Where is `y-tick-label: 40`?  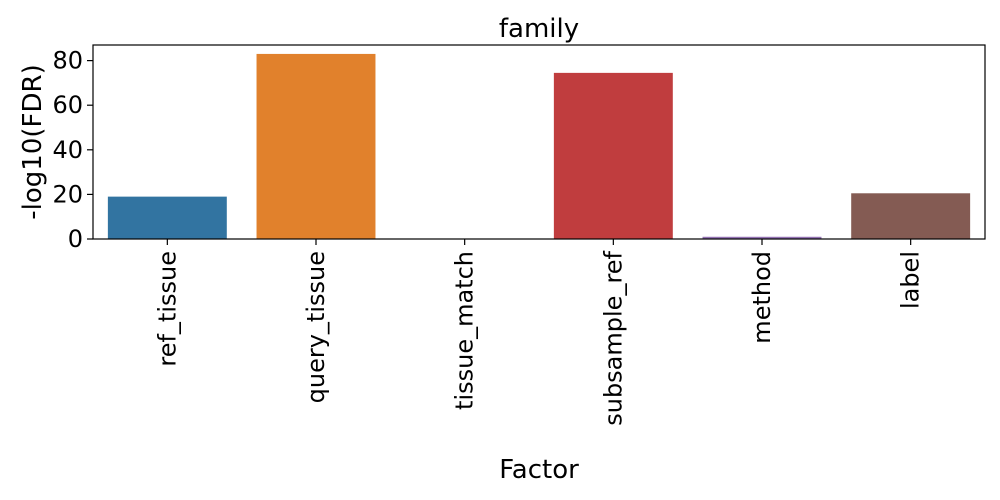 y-tick-label: 40 is located at coordinates (67, 150).